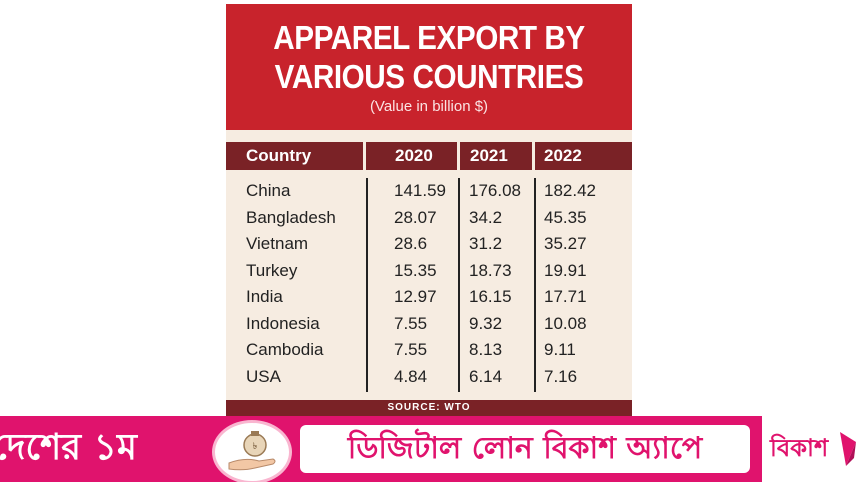  Describe the element at coordinates (268, 190) in the screenshot. I see `country-cell: China` at that location.